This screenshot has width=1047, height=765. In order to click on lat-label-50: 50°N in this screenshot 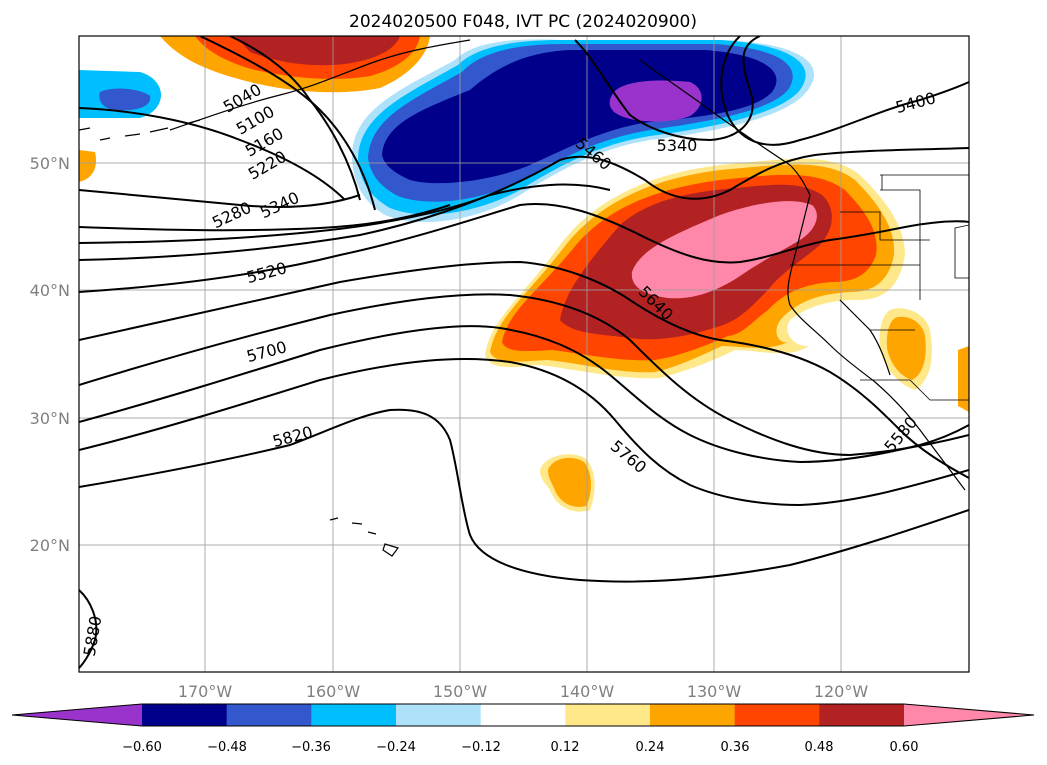, I will do `click(50, 163)`.